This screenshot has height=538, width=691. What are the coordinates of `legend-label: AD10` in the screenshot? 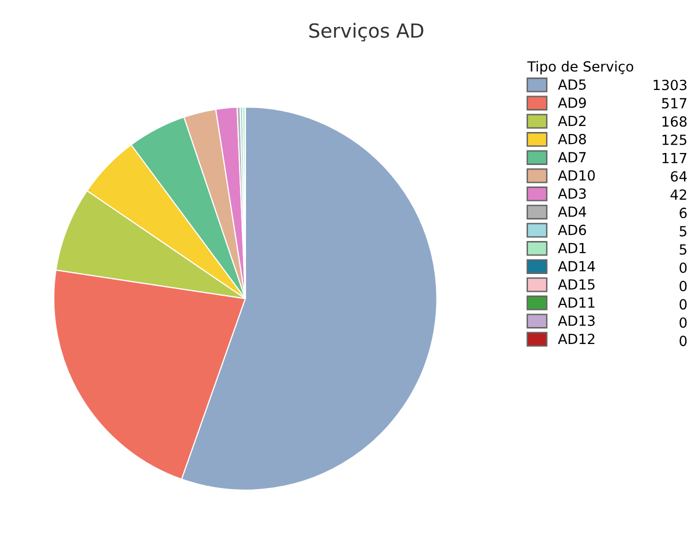 It's located at (576, 175).